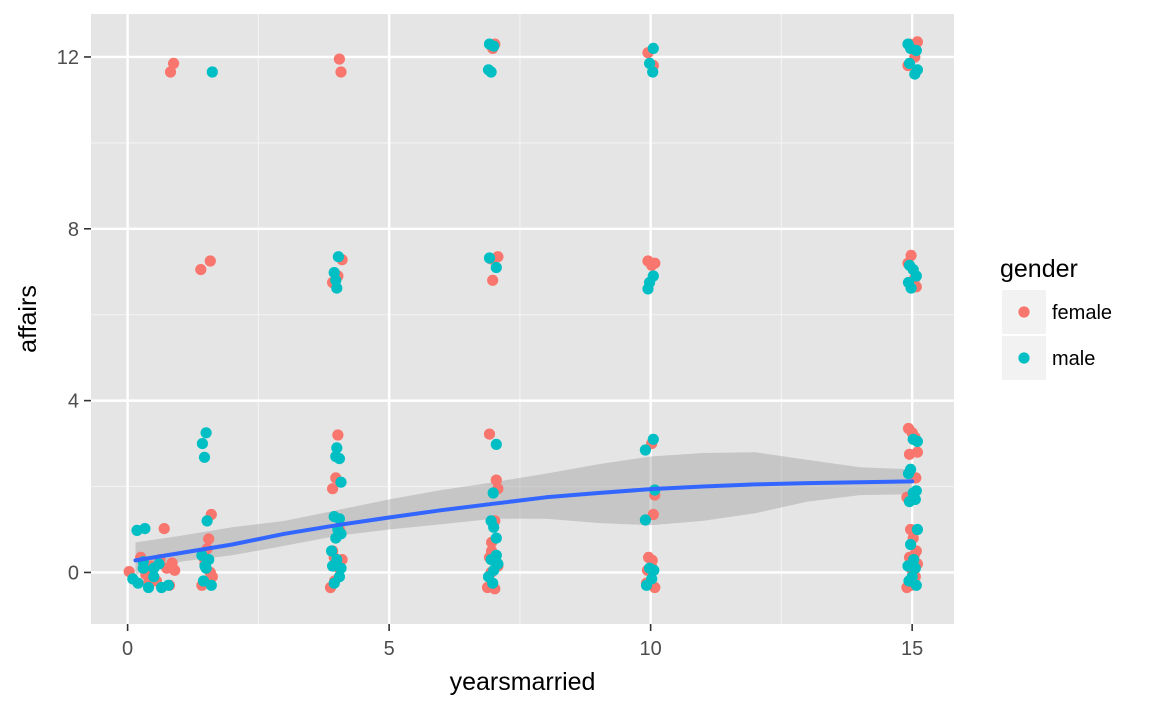  What do you see at coordinates (73, 573) in the screenshot?
I see `y-tick-label: 0` at bounding box center [73, 573].